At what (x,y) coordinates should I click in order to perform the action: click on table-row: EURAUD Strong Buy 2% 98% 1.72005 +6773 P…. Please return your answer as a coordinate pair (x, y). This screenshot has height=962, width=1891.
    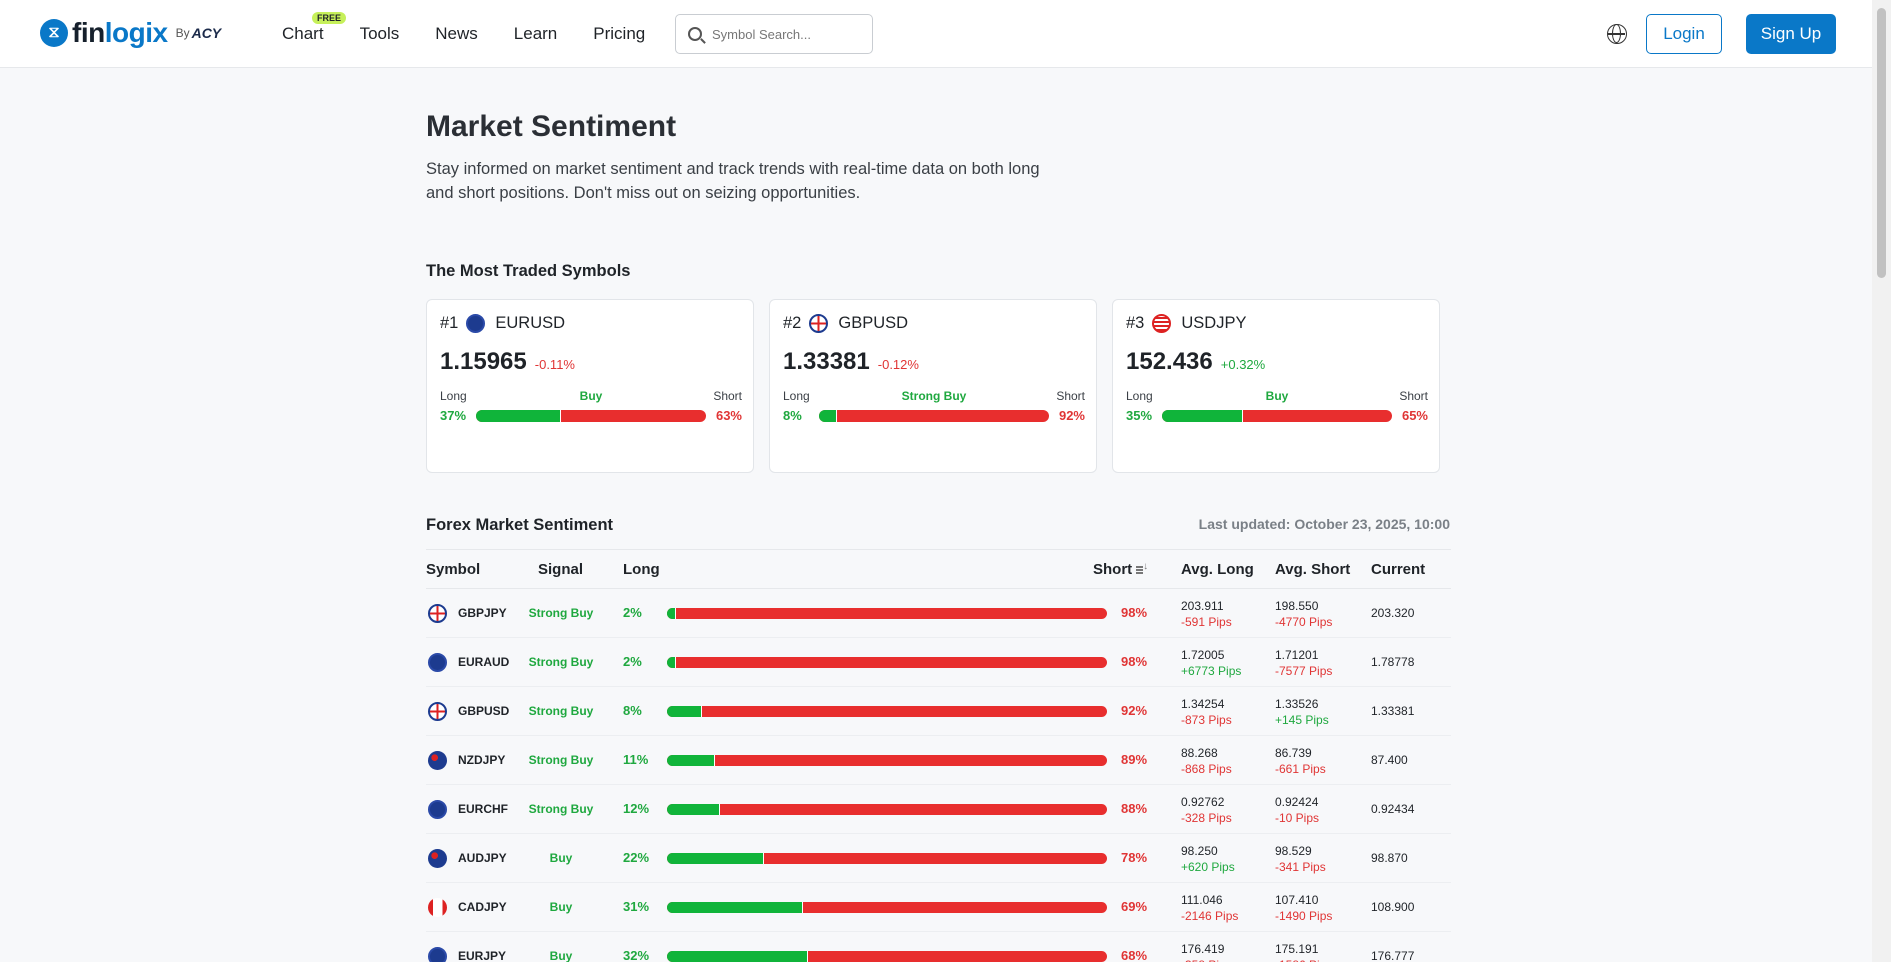
    Looking at the image, I should click on (938, 662).